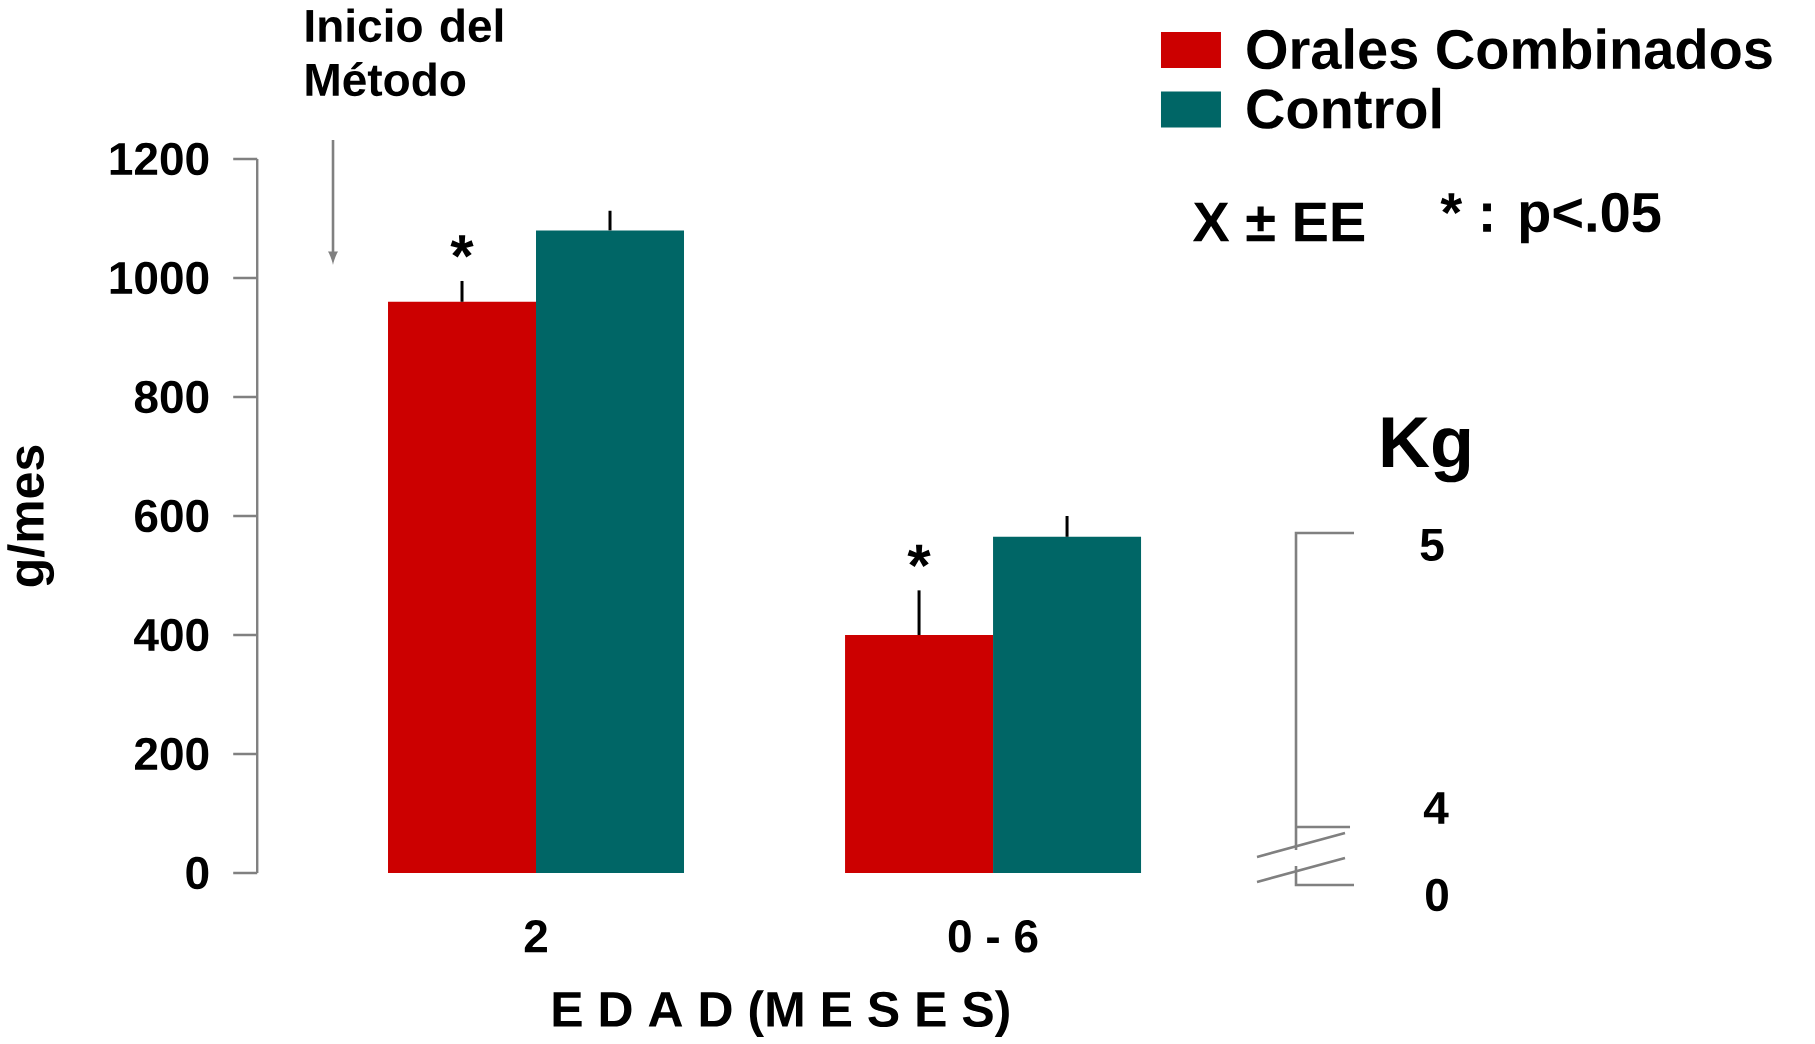  I want to click on text: Kg, so click(1426, 450).